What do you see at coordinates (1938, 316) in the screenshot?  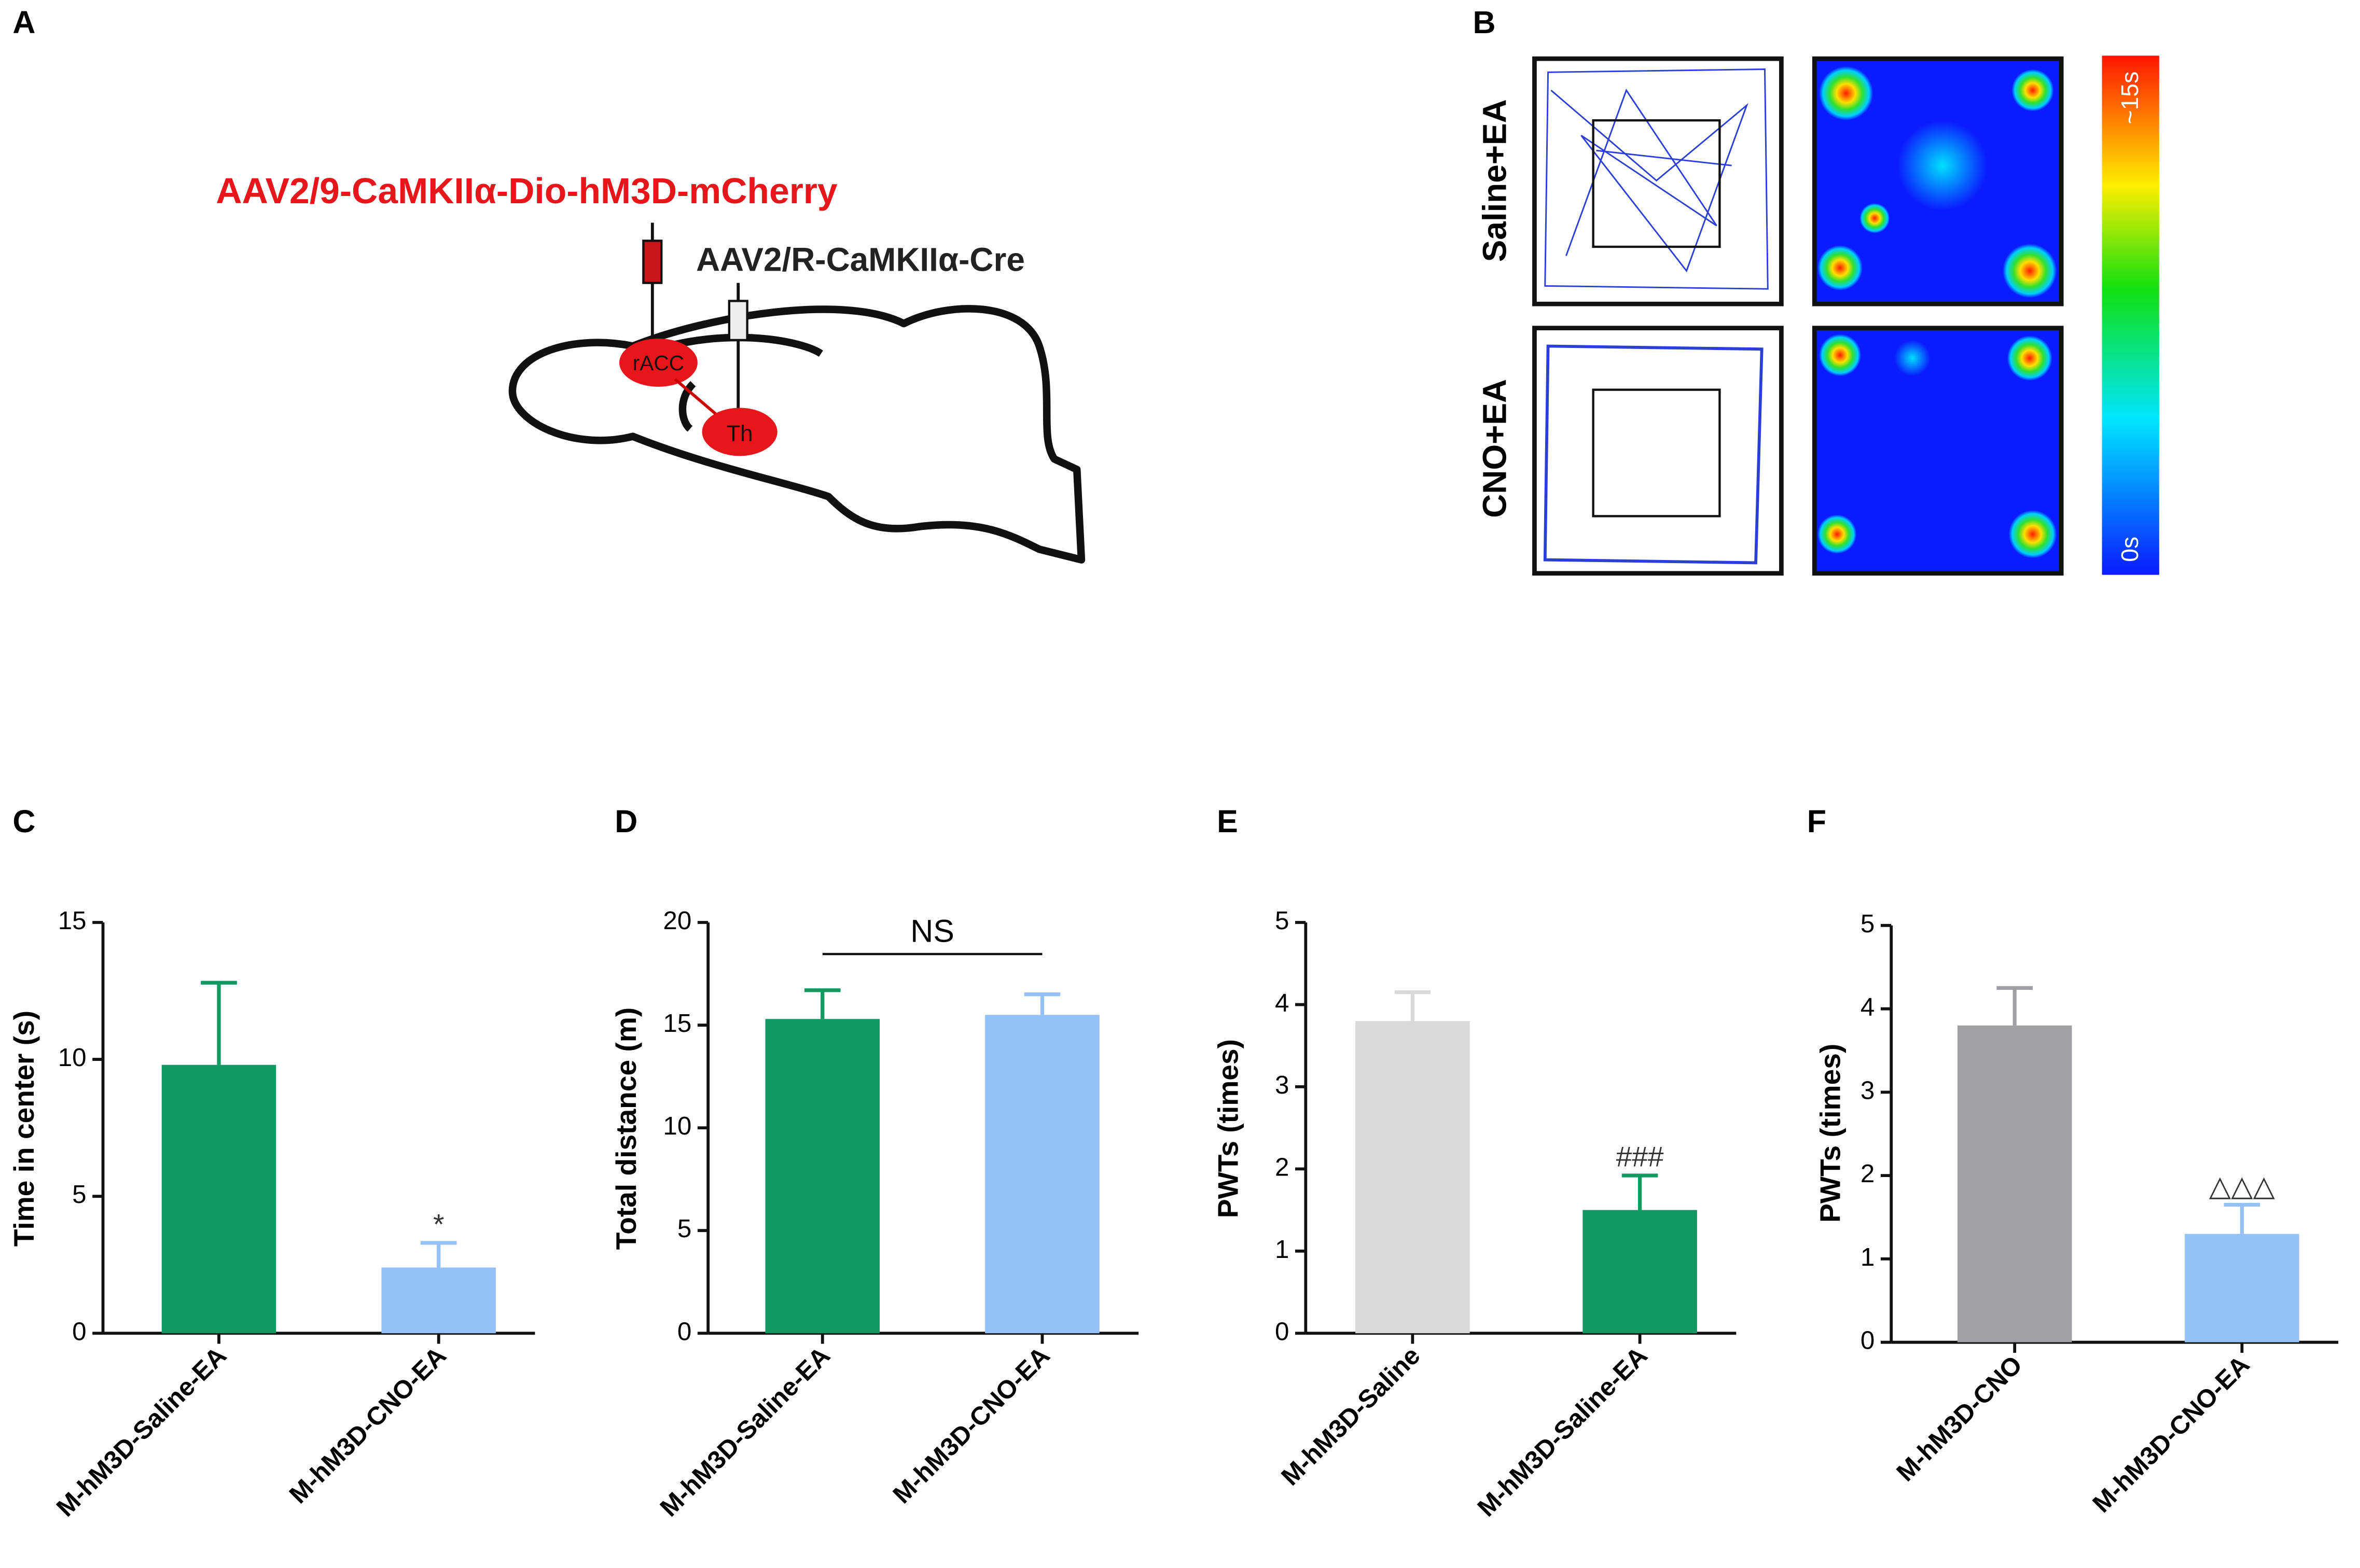 I see `heatmap` at bounding box center [1938, 316].